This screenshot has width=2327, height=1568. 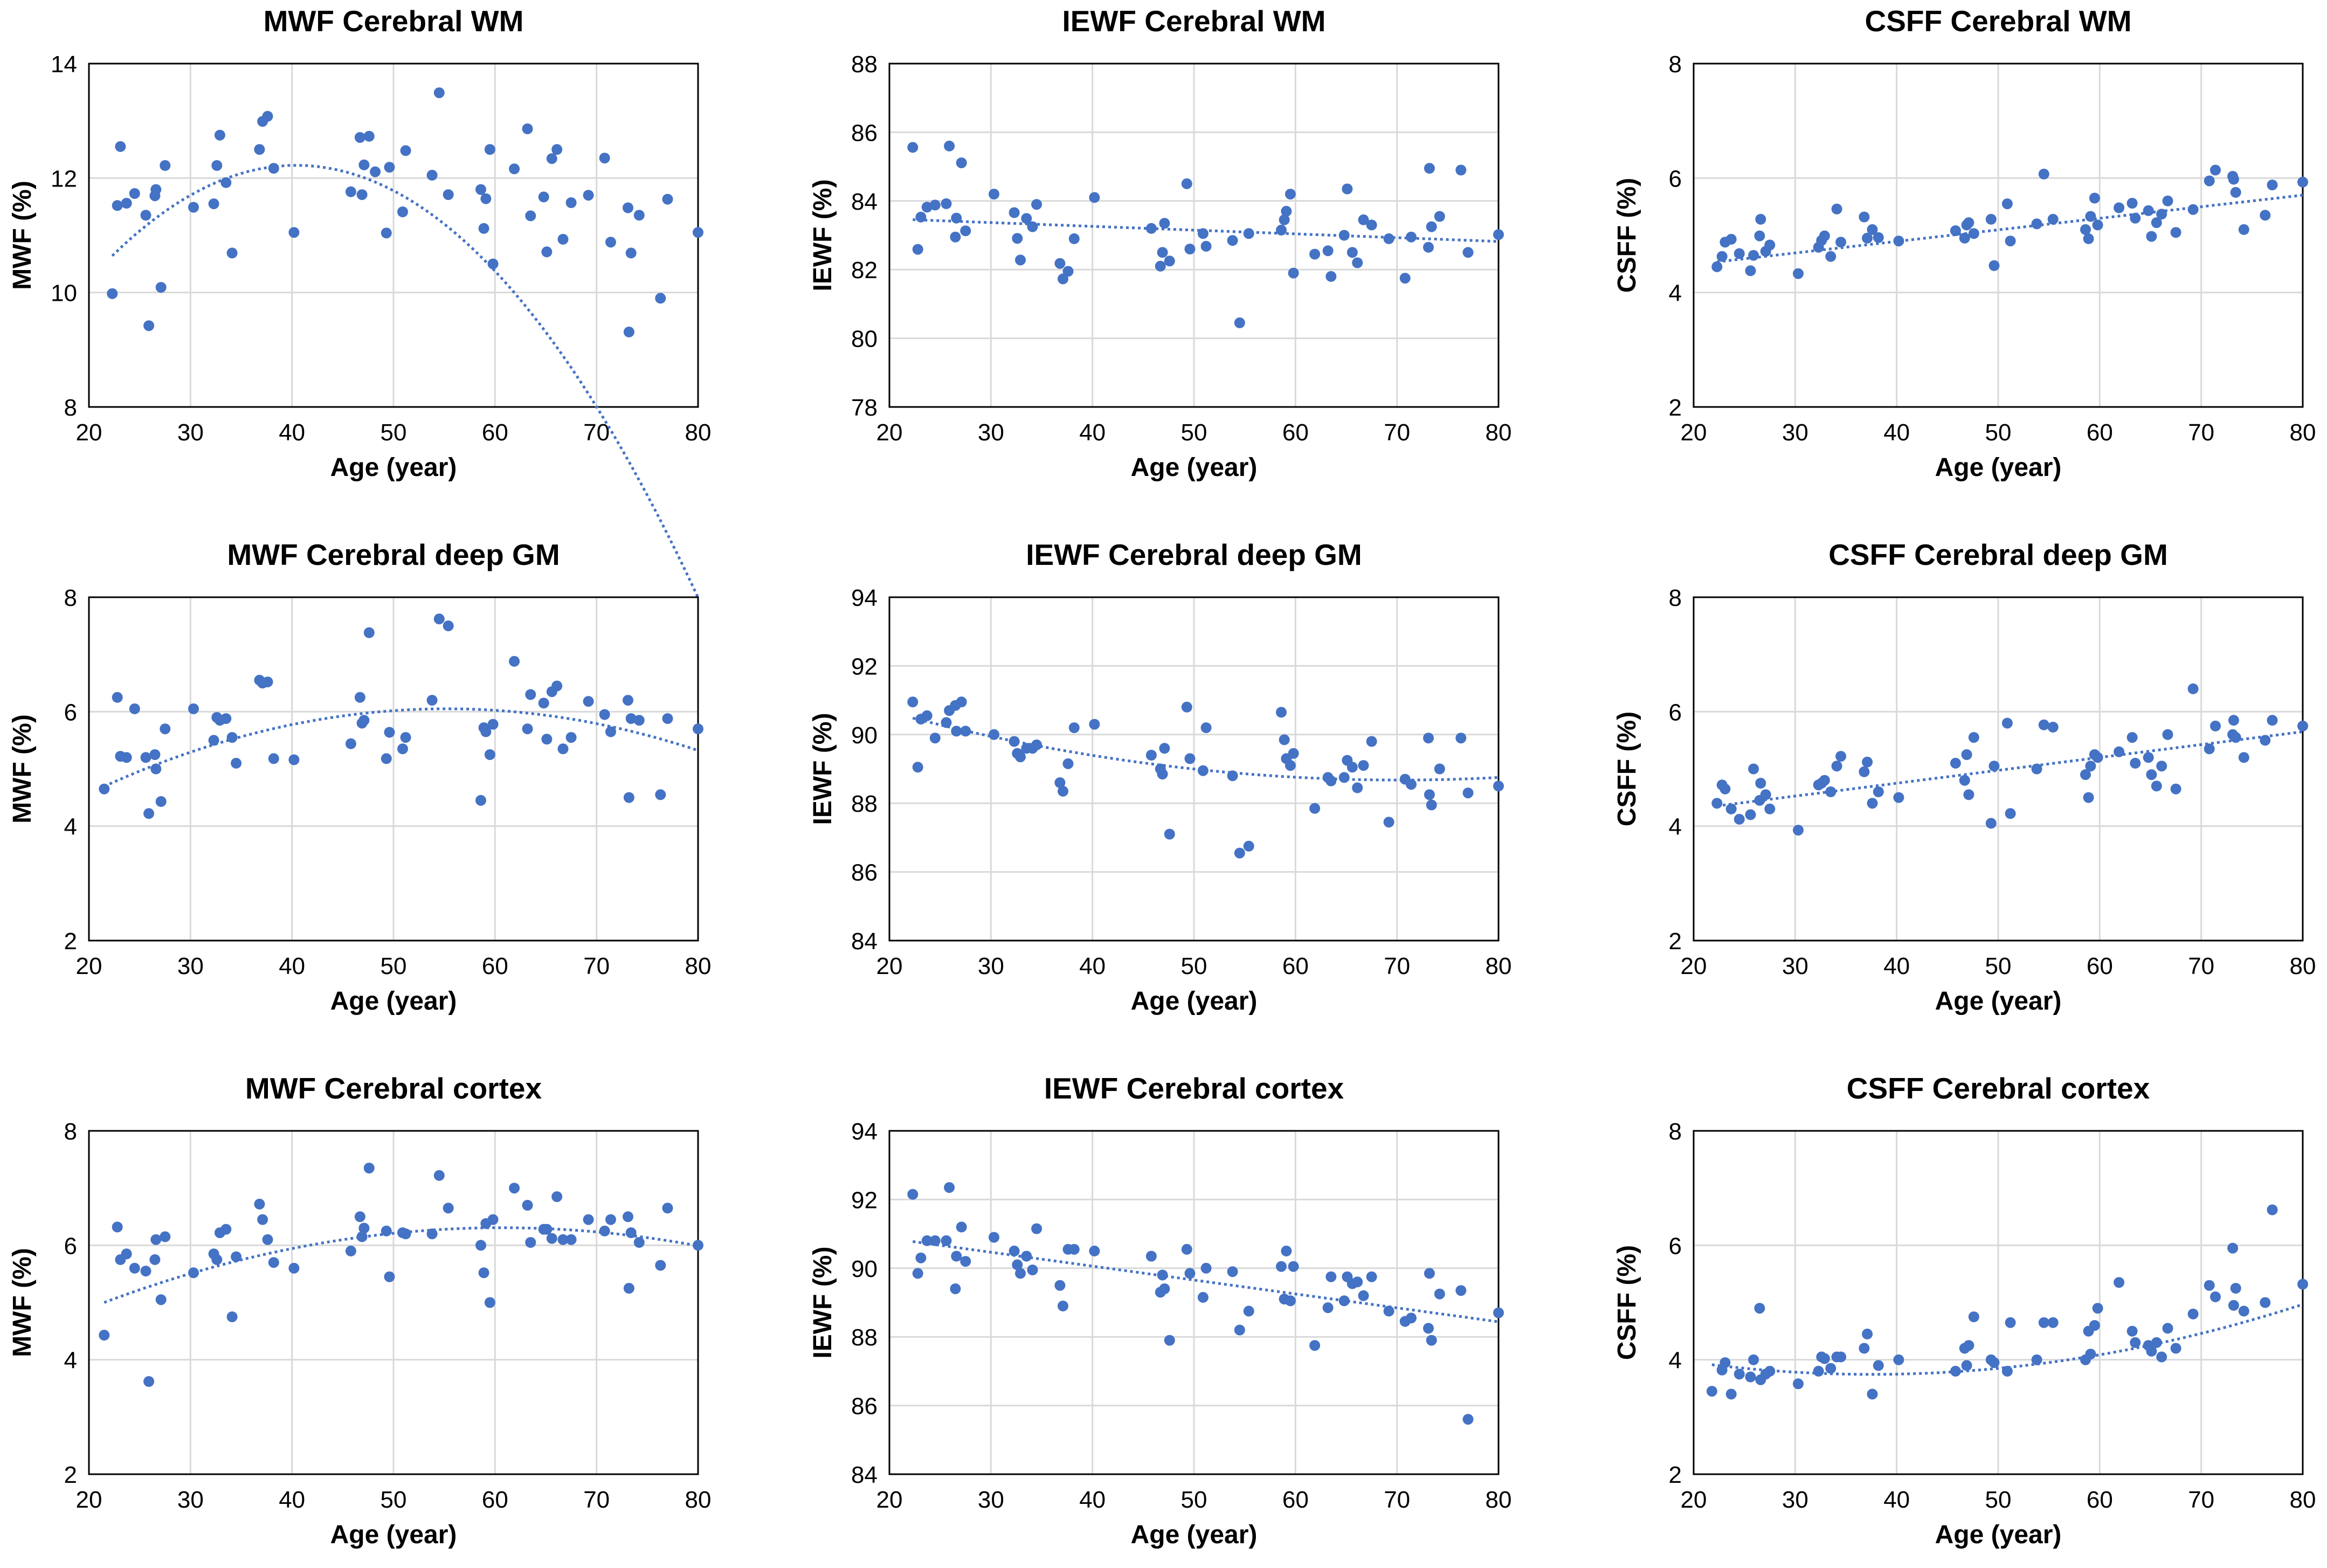 What do you see at coordinates (864, 270) in the screenshot?
I see `y-tick-label: 82` at bounding box center [864, 270].